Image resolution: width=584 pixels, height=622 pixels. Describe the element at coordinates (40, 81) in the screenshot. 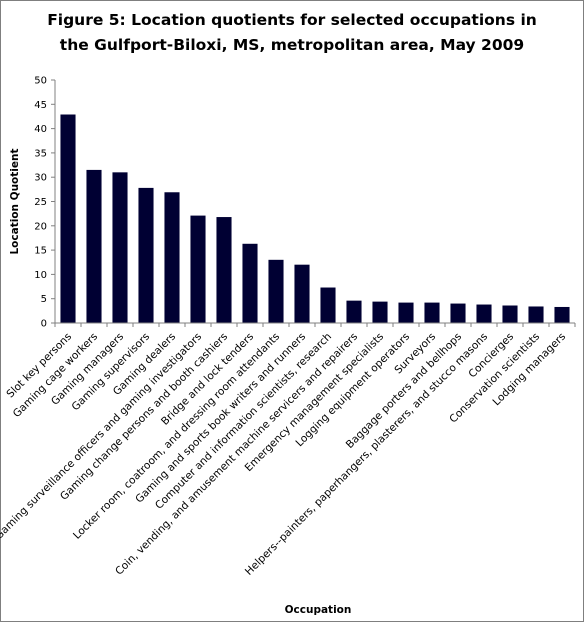

I see `y-tick-label: 50` at that location.